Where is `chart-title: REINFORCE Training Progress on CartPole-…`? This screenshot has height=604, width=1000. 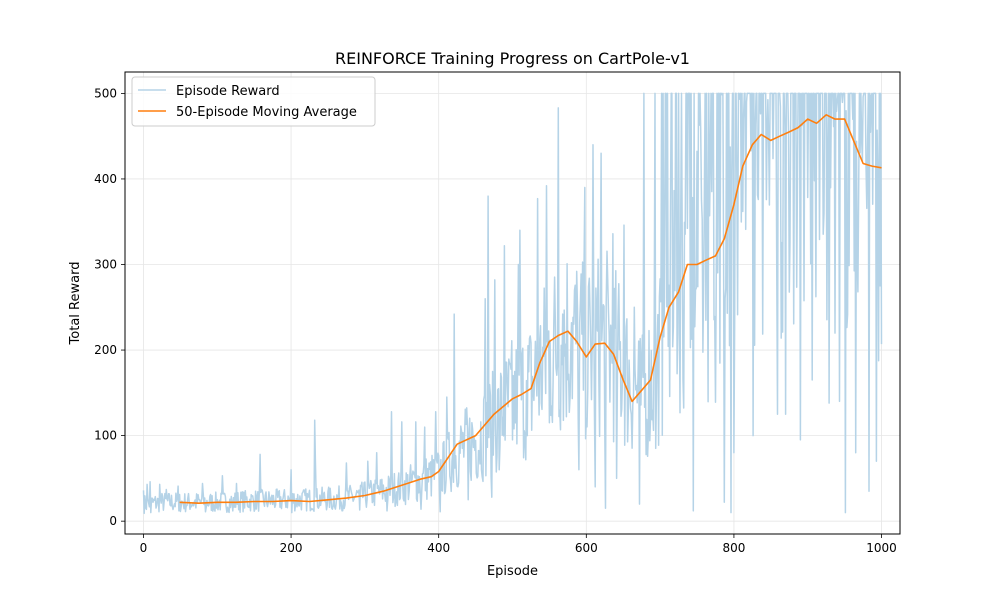
chart-title: REINFORCE Training Progress on CartPole-… is located at coordinates (512, 58).